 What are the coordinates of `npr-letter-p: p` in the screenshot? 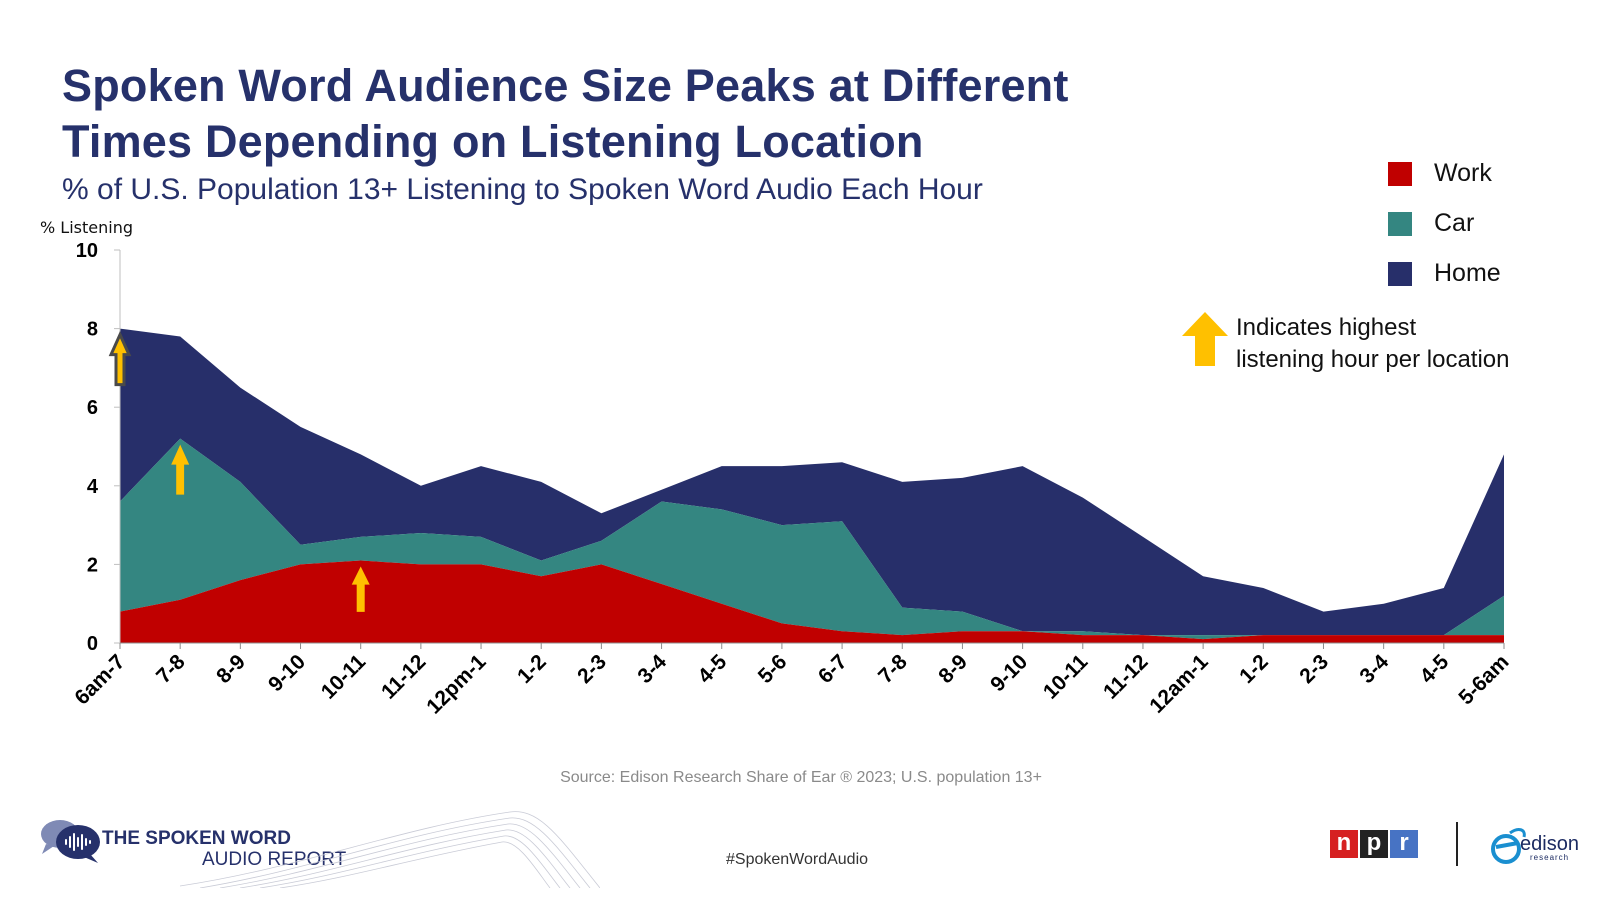 It's located at (1374, 844).